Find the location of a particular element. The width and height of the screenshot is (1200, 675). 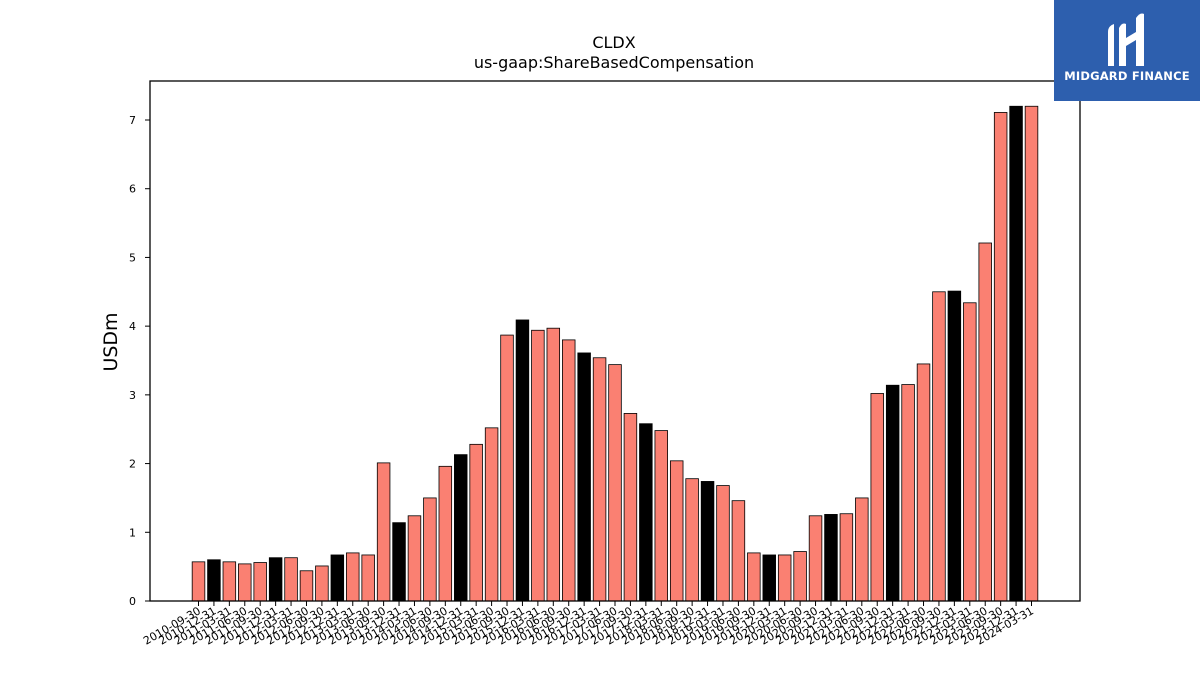

midgard-logo-mark-icon is located at coordinates (1126, 39).